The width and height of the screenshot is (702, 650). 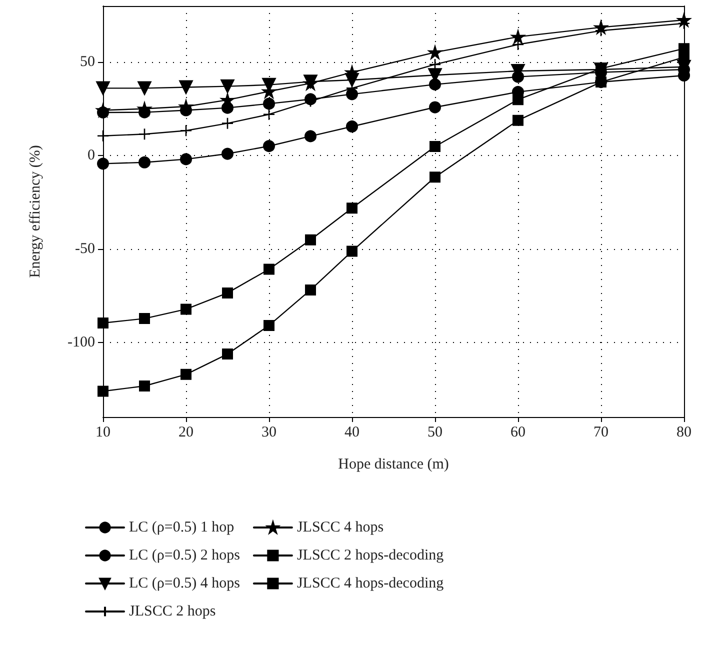 What do you see at coordinates (684, 432) in the screenshot?
I see `x-tick-label: 80` at bounding box center [684, 432].